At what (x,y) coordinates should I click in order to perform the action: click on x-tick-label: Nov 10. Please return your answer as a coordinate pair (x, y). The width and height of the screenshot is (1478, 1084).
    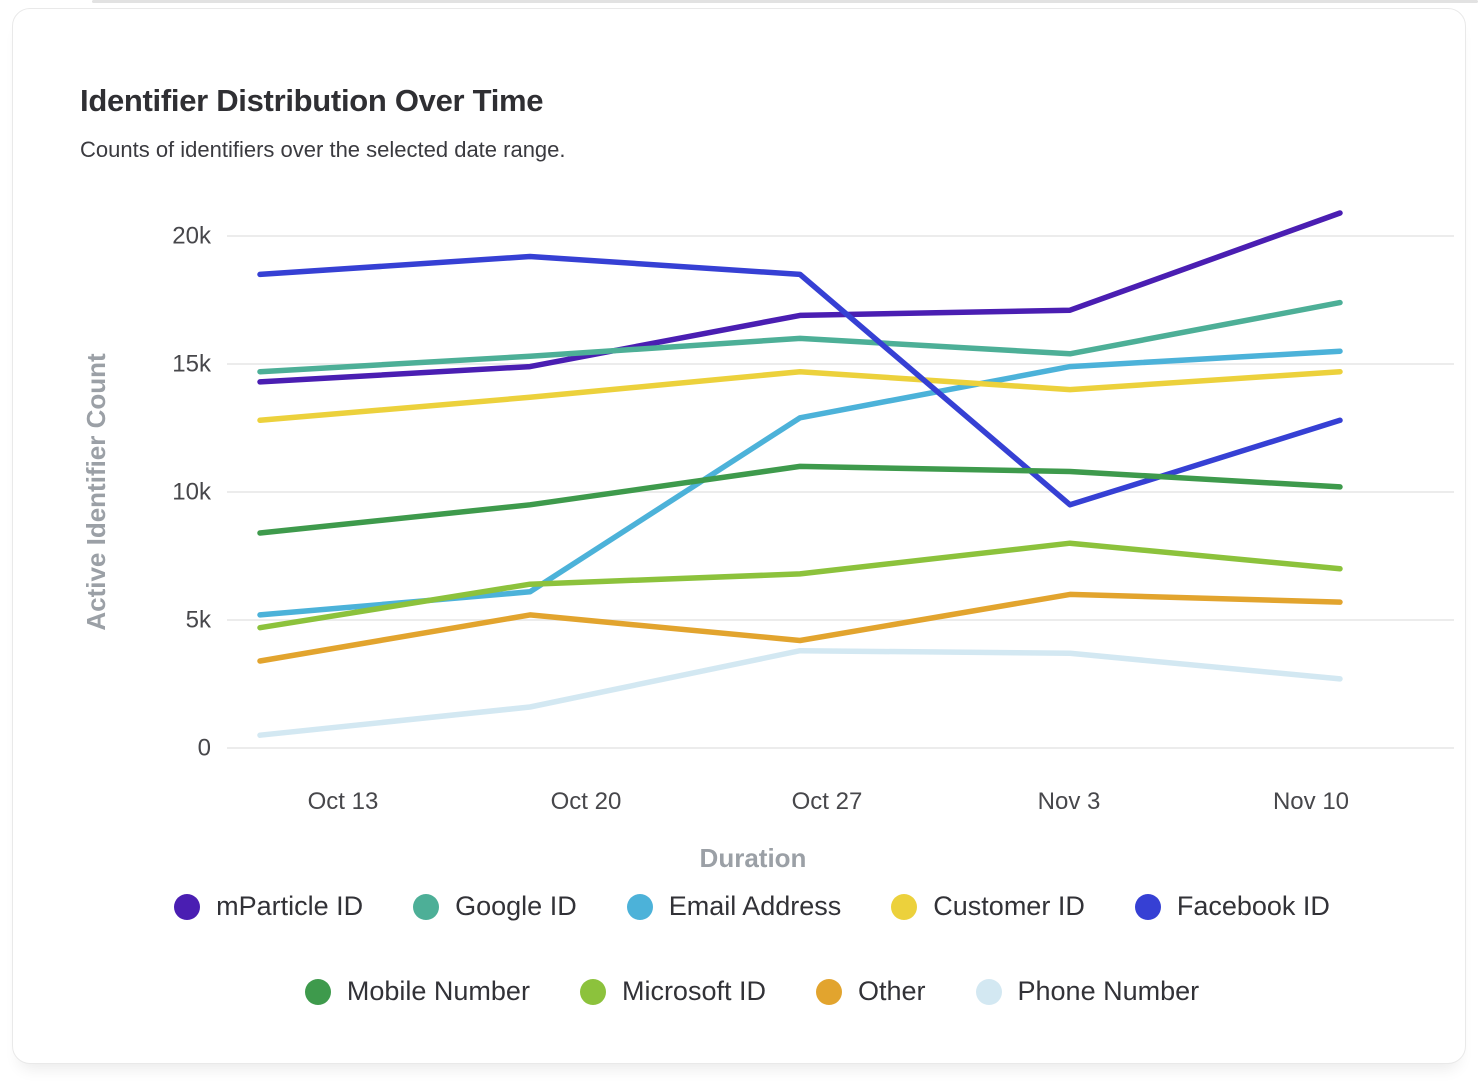
    Looking at the image, I should click on (1311, 801).